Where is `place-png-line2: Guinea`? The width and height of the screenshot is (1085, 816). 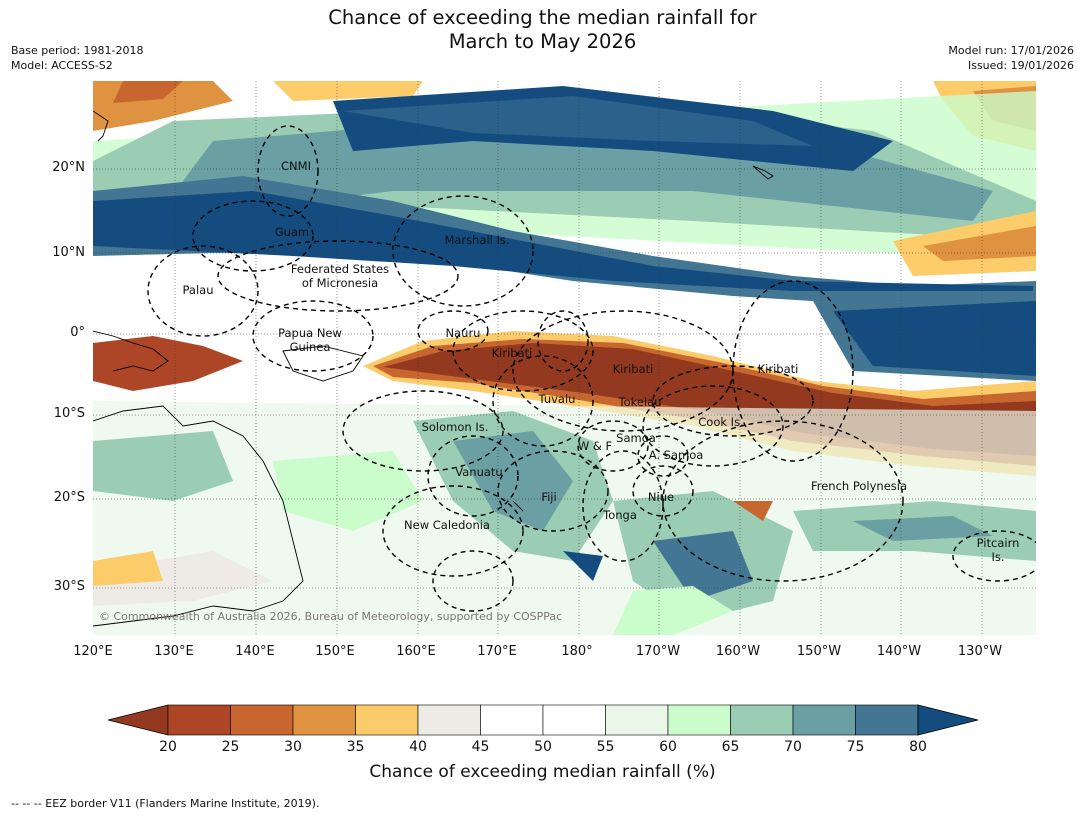
place-png-line2: Guinea is located at coordinates (310, 347).